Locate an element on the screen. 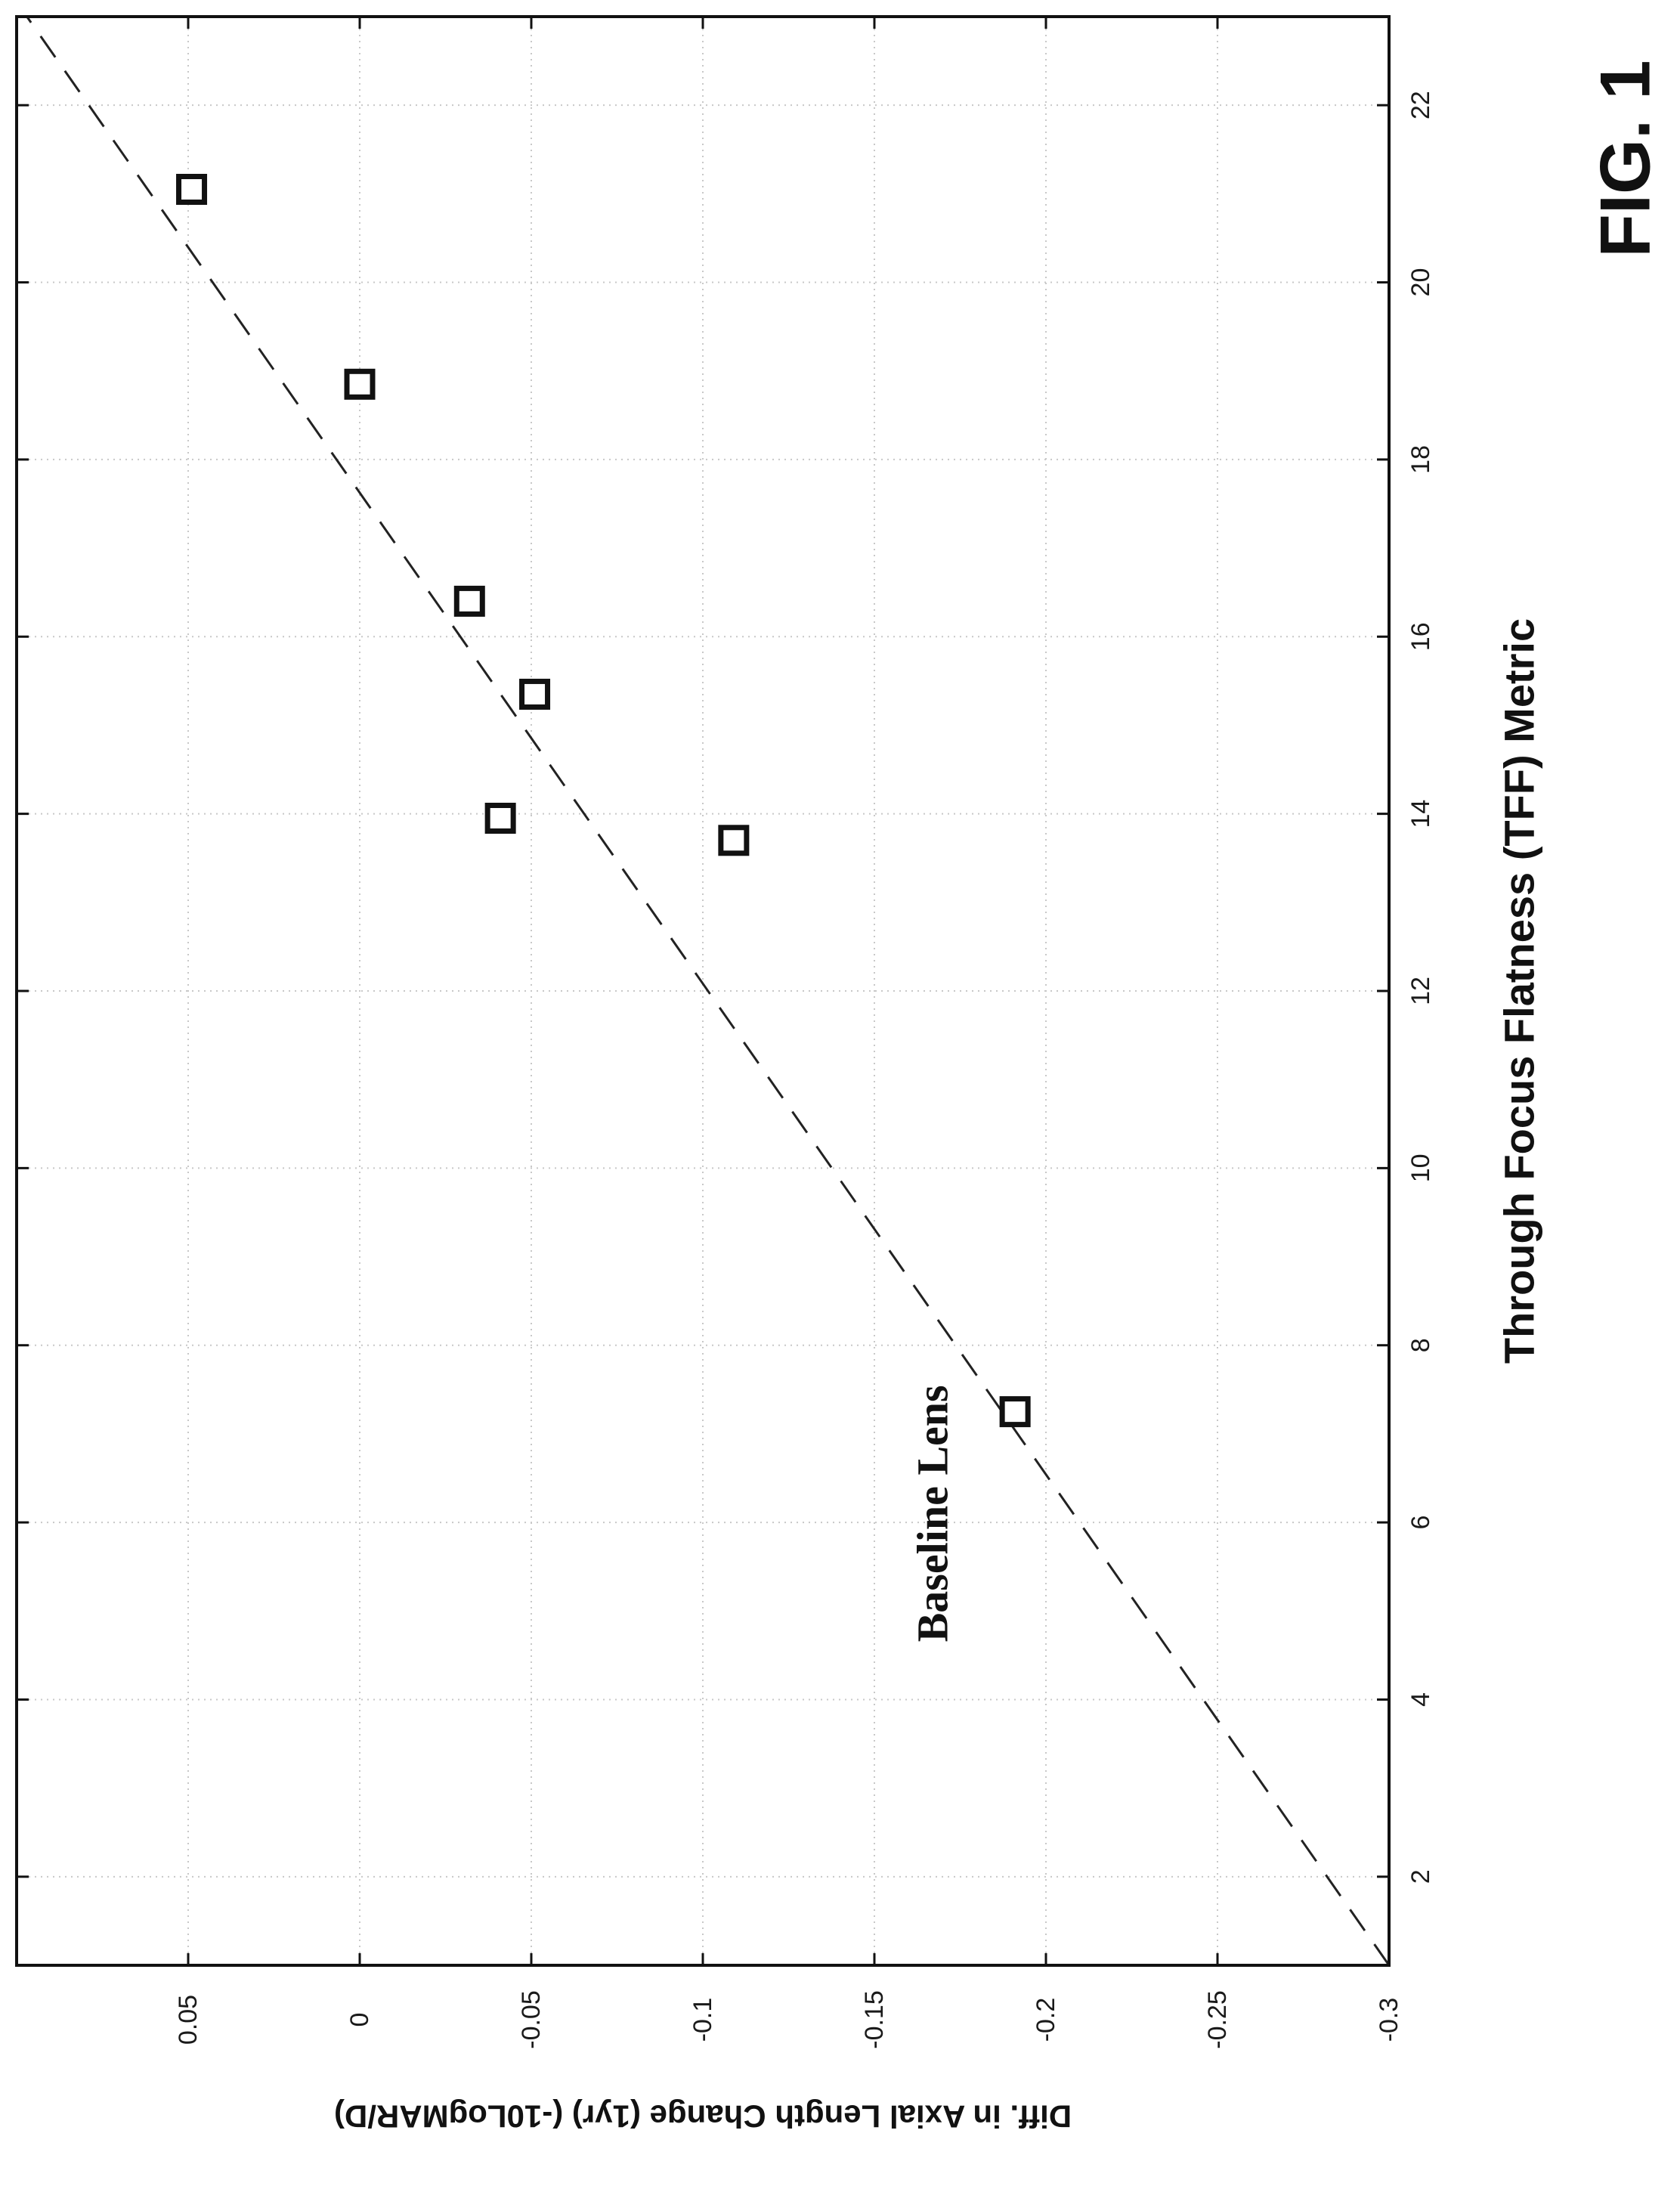 The width and height of the screenshot is (1680, 2186). y-tick-label: -0.3 is located at coordinates (1389, 2020).